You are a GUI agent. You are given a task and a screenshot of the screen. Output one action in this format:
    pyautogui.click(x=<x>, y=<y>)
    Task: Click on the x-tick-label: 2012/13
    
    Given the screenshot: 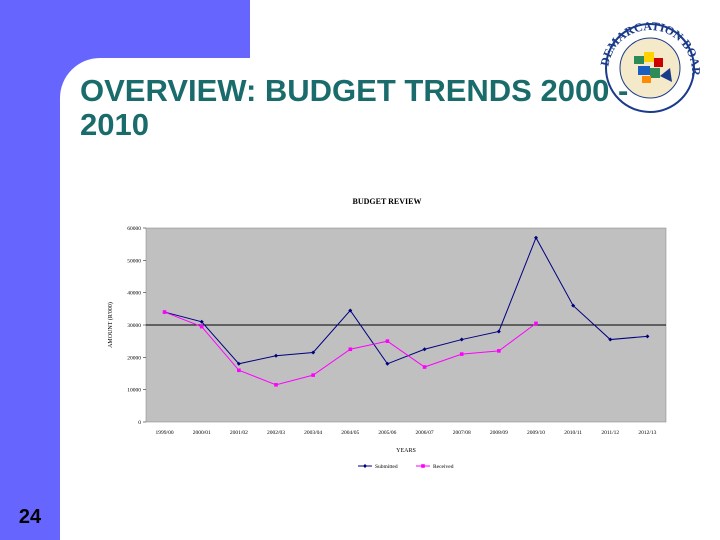 What is the action you would take?
    pyautogui.click(x=647, y=433)
    